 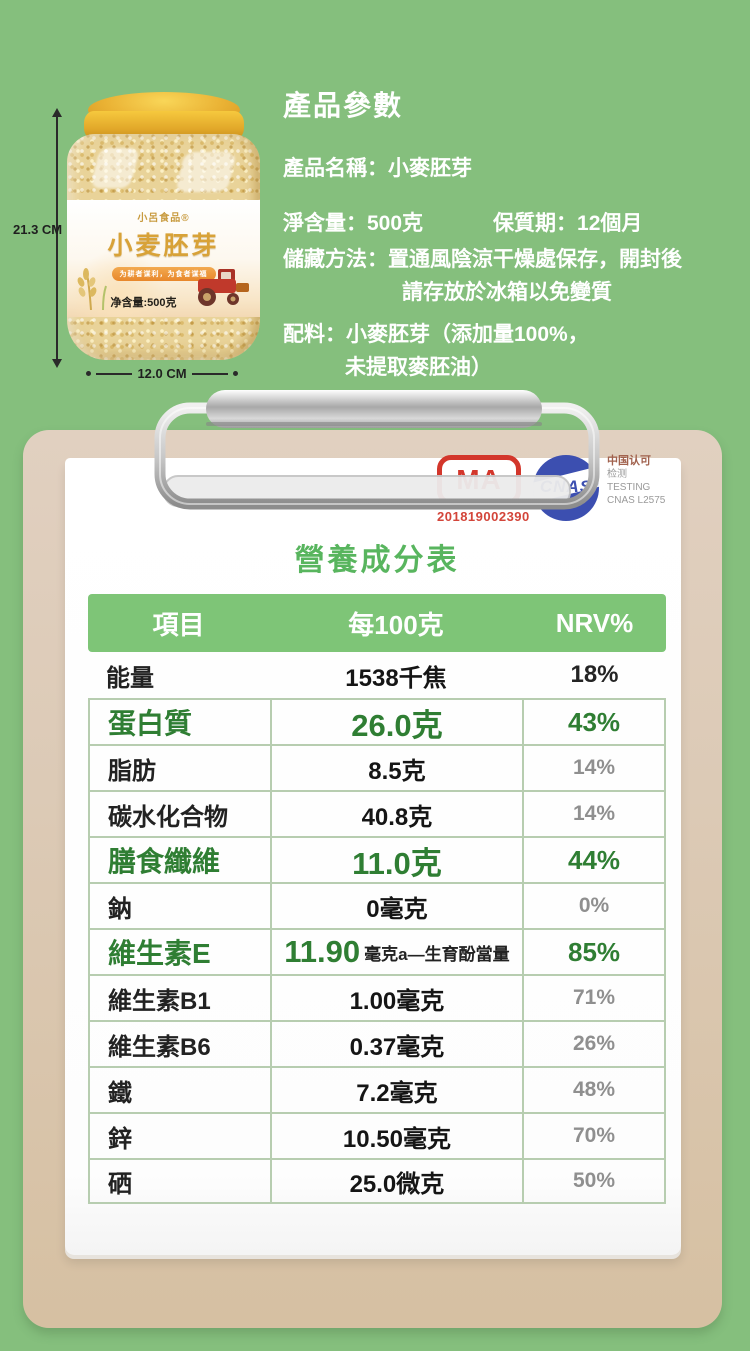 I want to click on row-value: 11.90 毫克a—生育酚當量, so click(x=395, y=952).